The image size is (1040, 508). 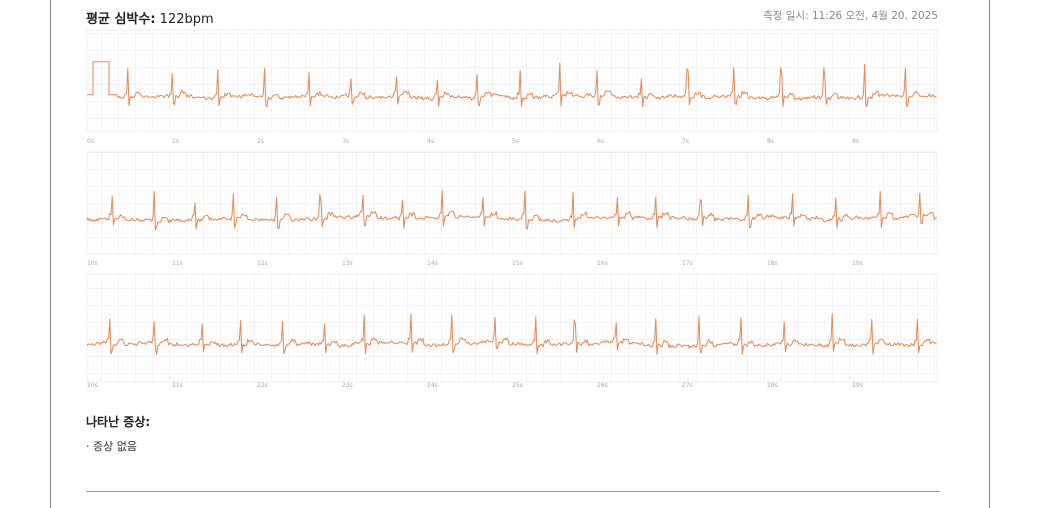 What do you see at coordinates (687, 385) in the screenshot?
I see `time-label: 27s` at bounding box center [687, 385].